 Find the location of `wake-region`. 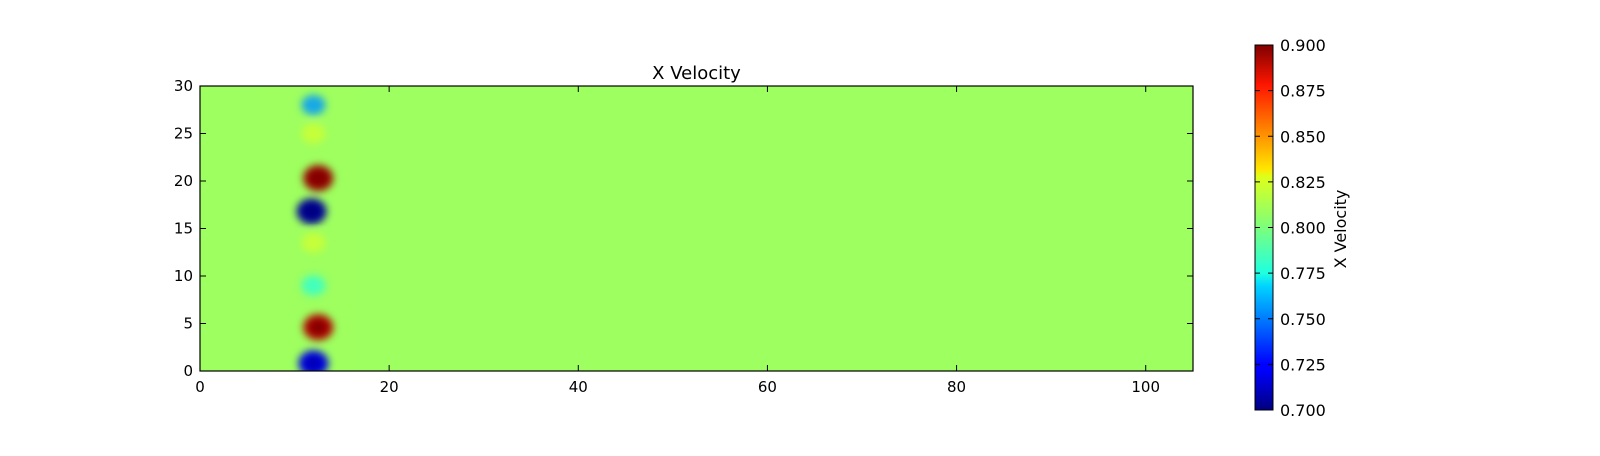

wake-region is located at coordinates (365, 228).